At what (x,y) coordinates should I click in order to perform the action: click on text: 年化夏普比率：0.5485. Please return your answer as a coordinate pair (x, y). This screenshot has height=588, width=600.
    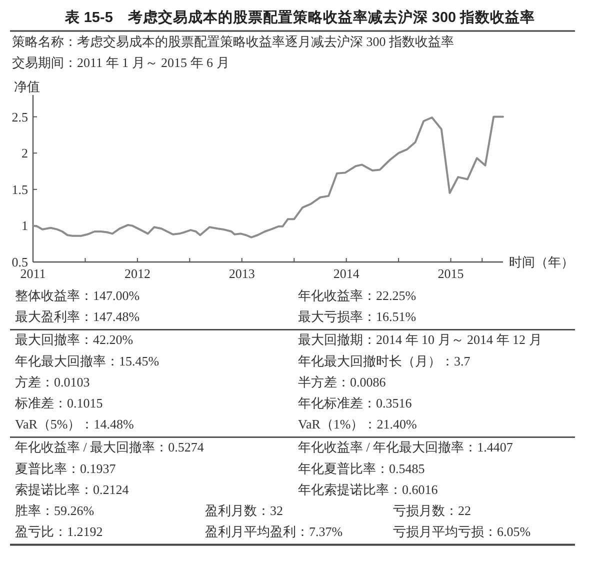
    Looking at the image, I should click on (361, 468).